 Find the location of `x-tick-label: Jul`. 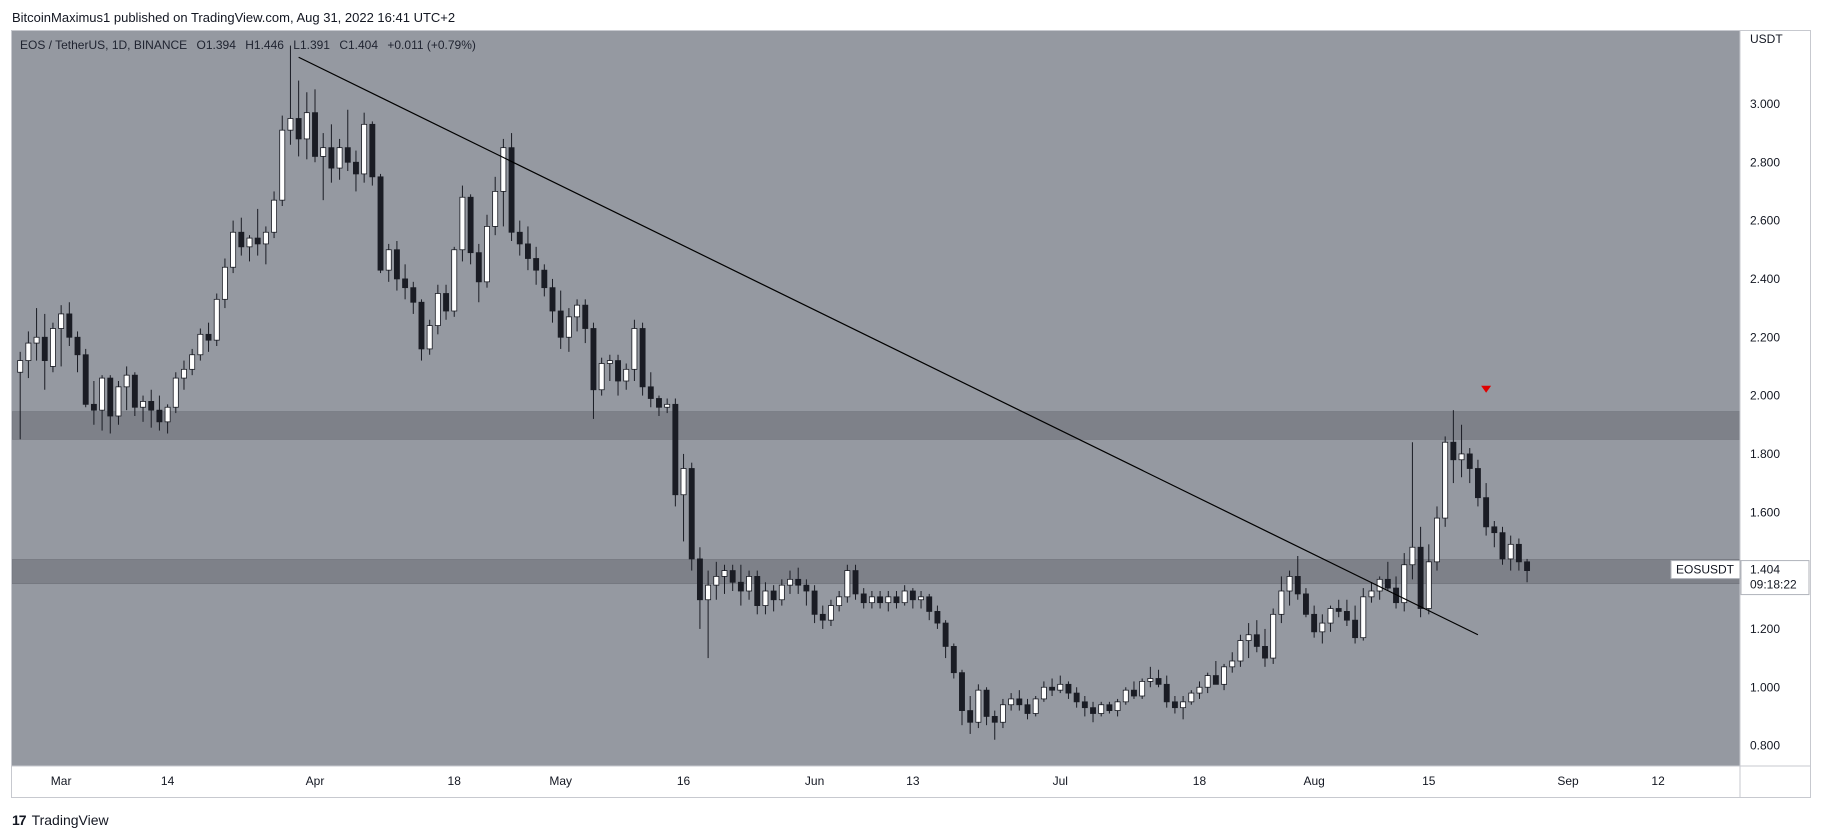

x-tick-label: Jul is located at coordinates (1060, 781).